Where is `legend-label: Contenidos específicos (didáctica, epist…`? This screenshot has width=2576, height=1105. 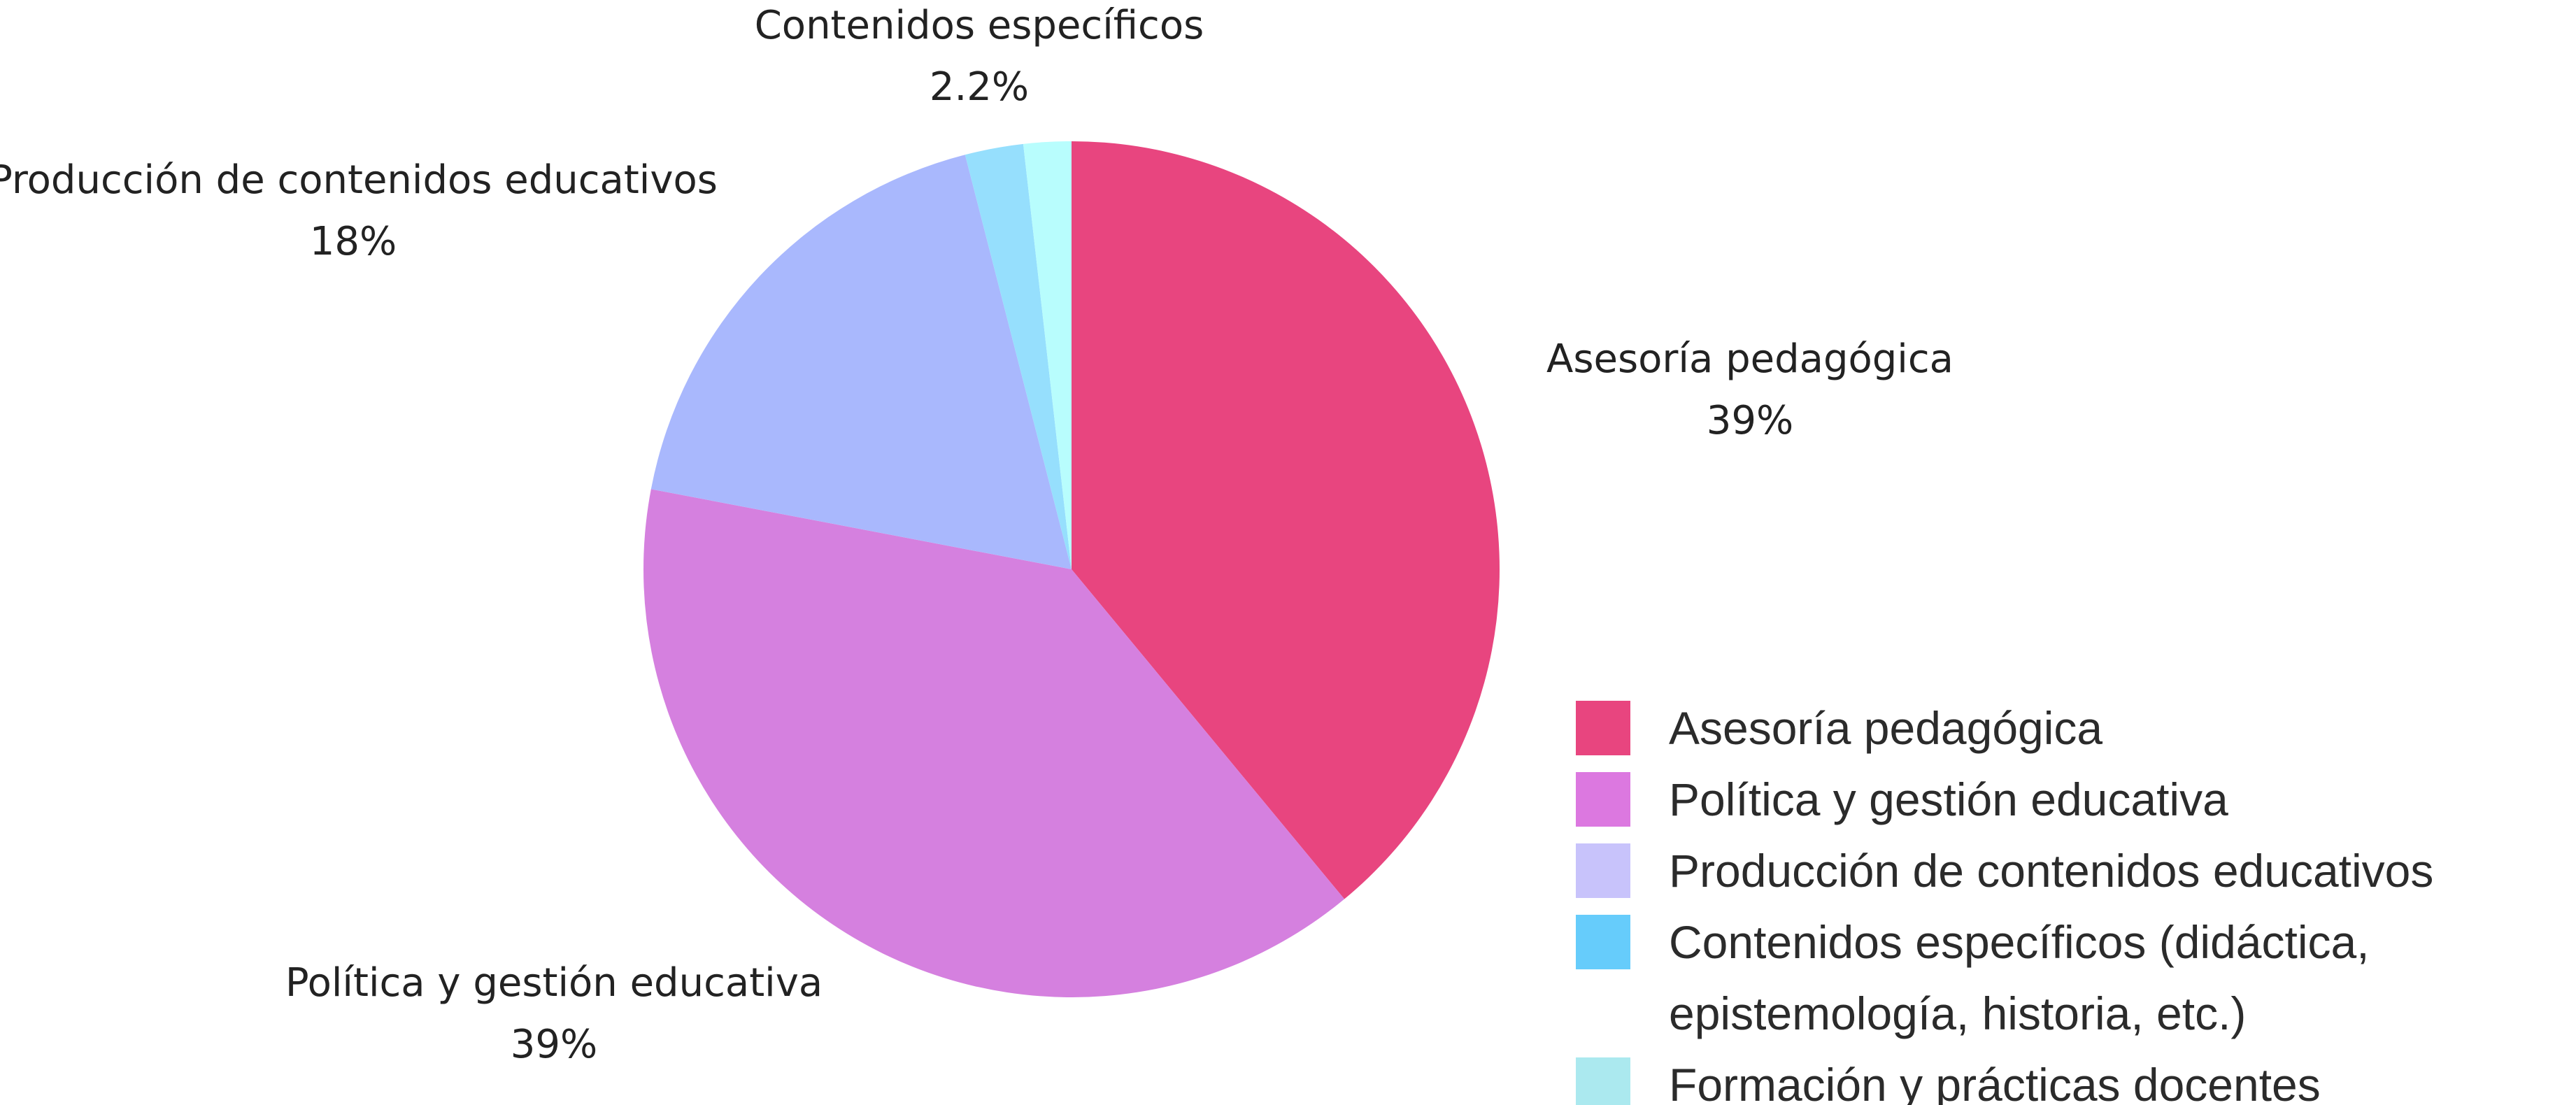
legend-label: Contenidos específicos (didáctica, epist… is located at coordinates (2019, 977).